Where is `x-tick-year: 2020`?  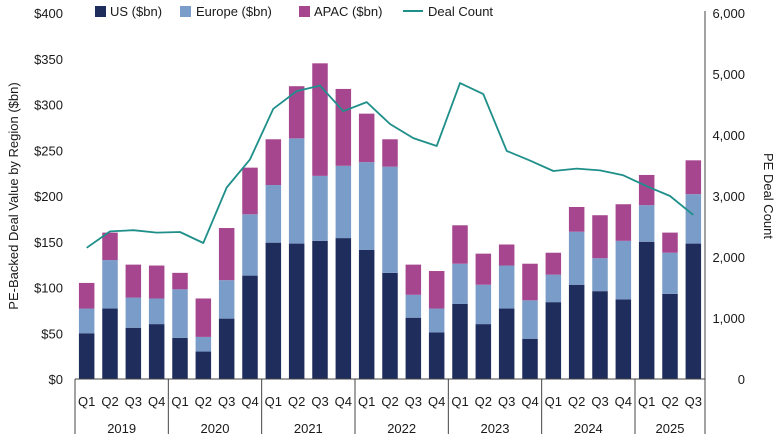 x-tick-year: 2020 is located at coordinates (215, 428).